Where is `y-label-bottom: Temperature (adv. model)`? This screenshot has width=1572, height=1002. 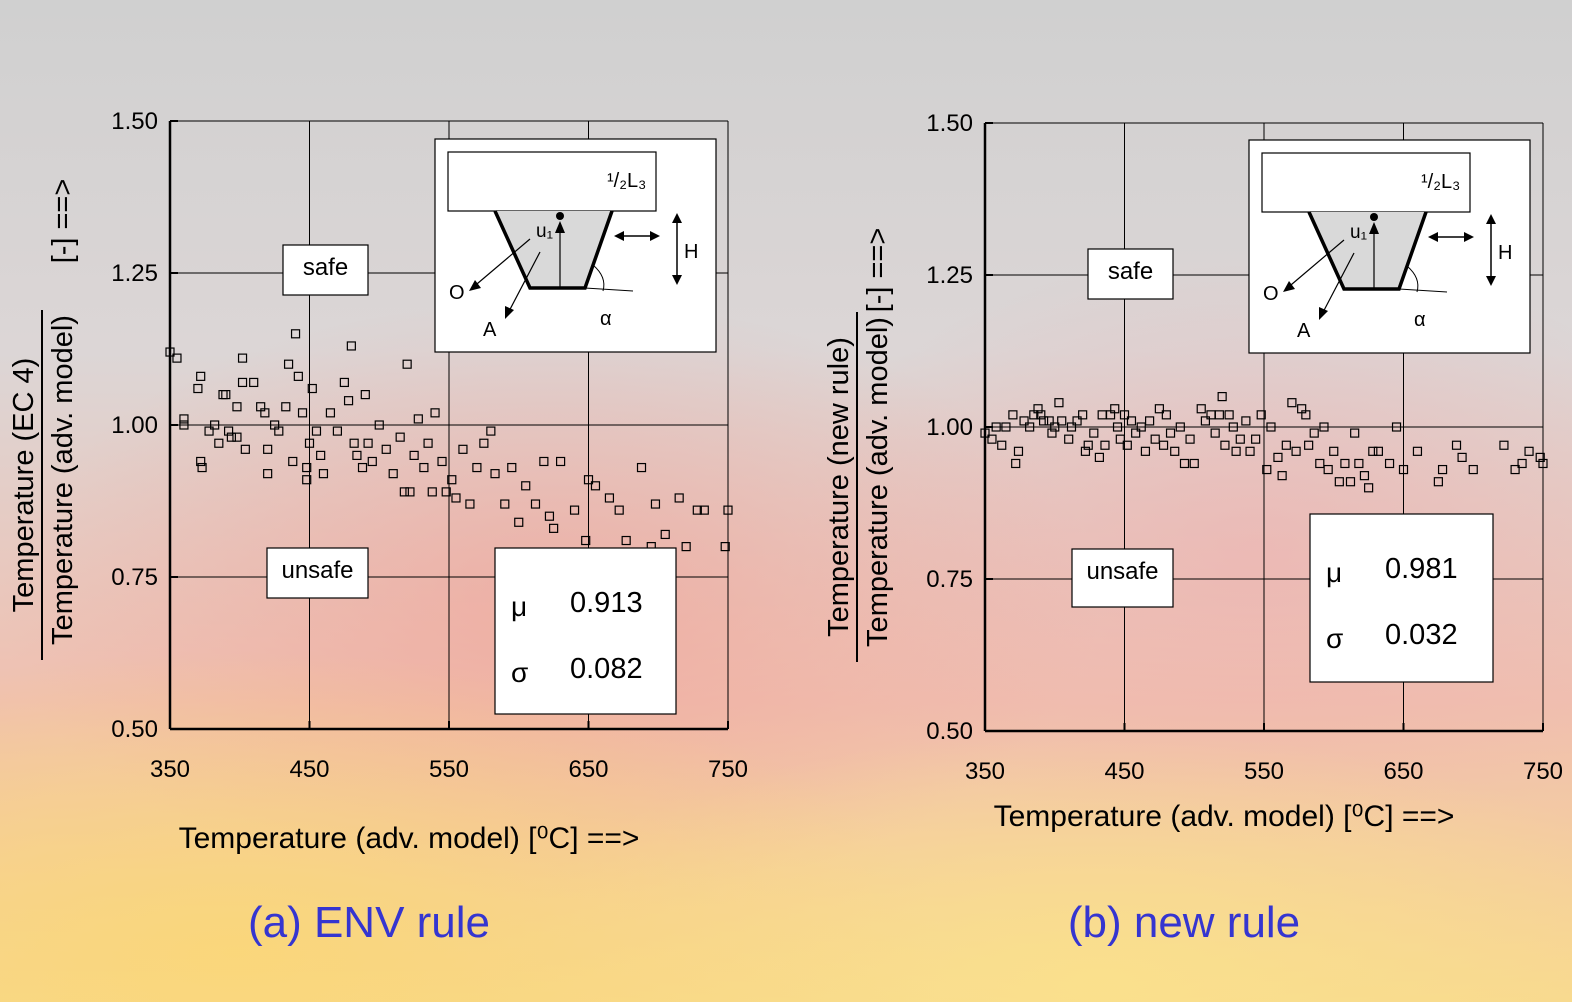 y-label-bottom: Temperature (adv. model) is located at coordinates (63, 480).